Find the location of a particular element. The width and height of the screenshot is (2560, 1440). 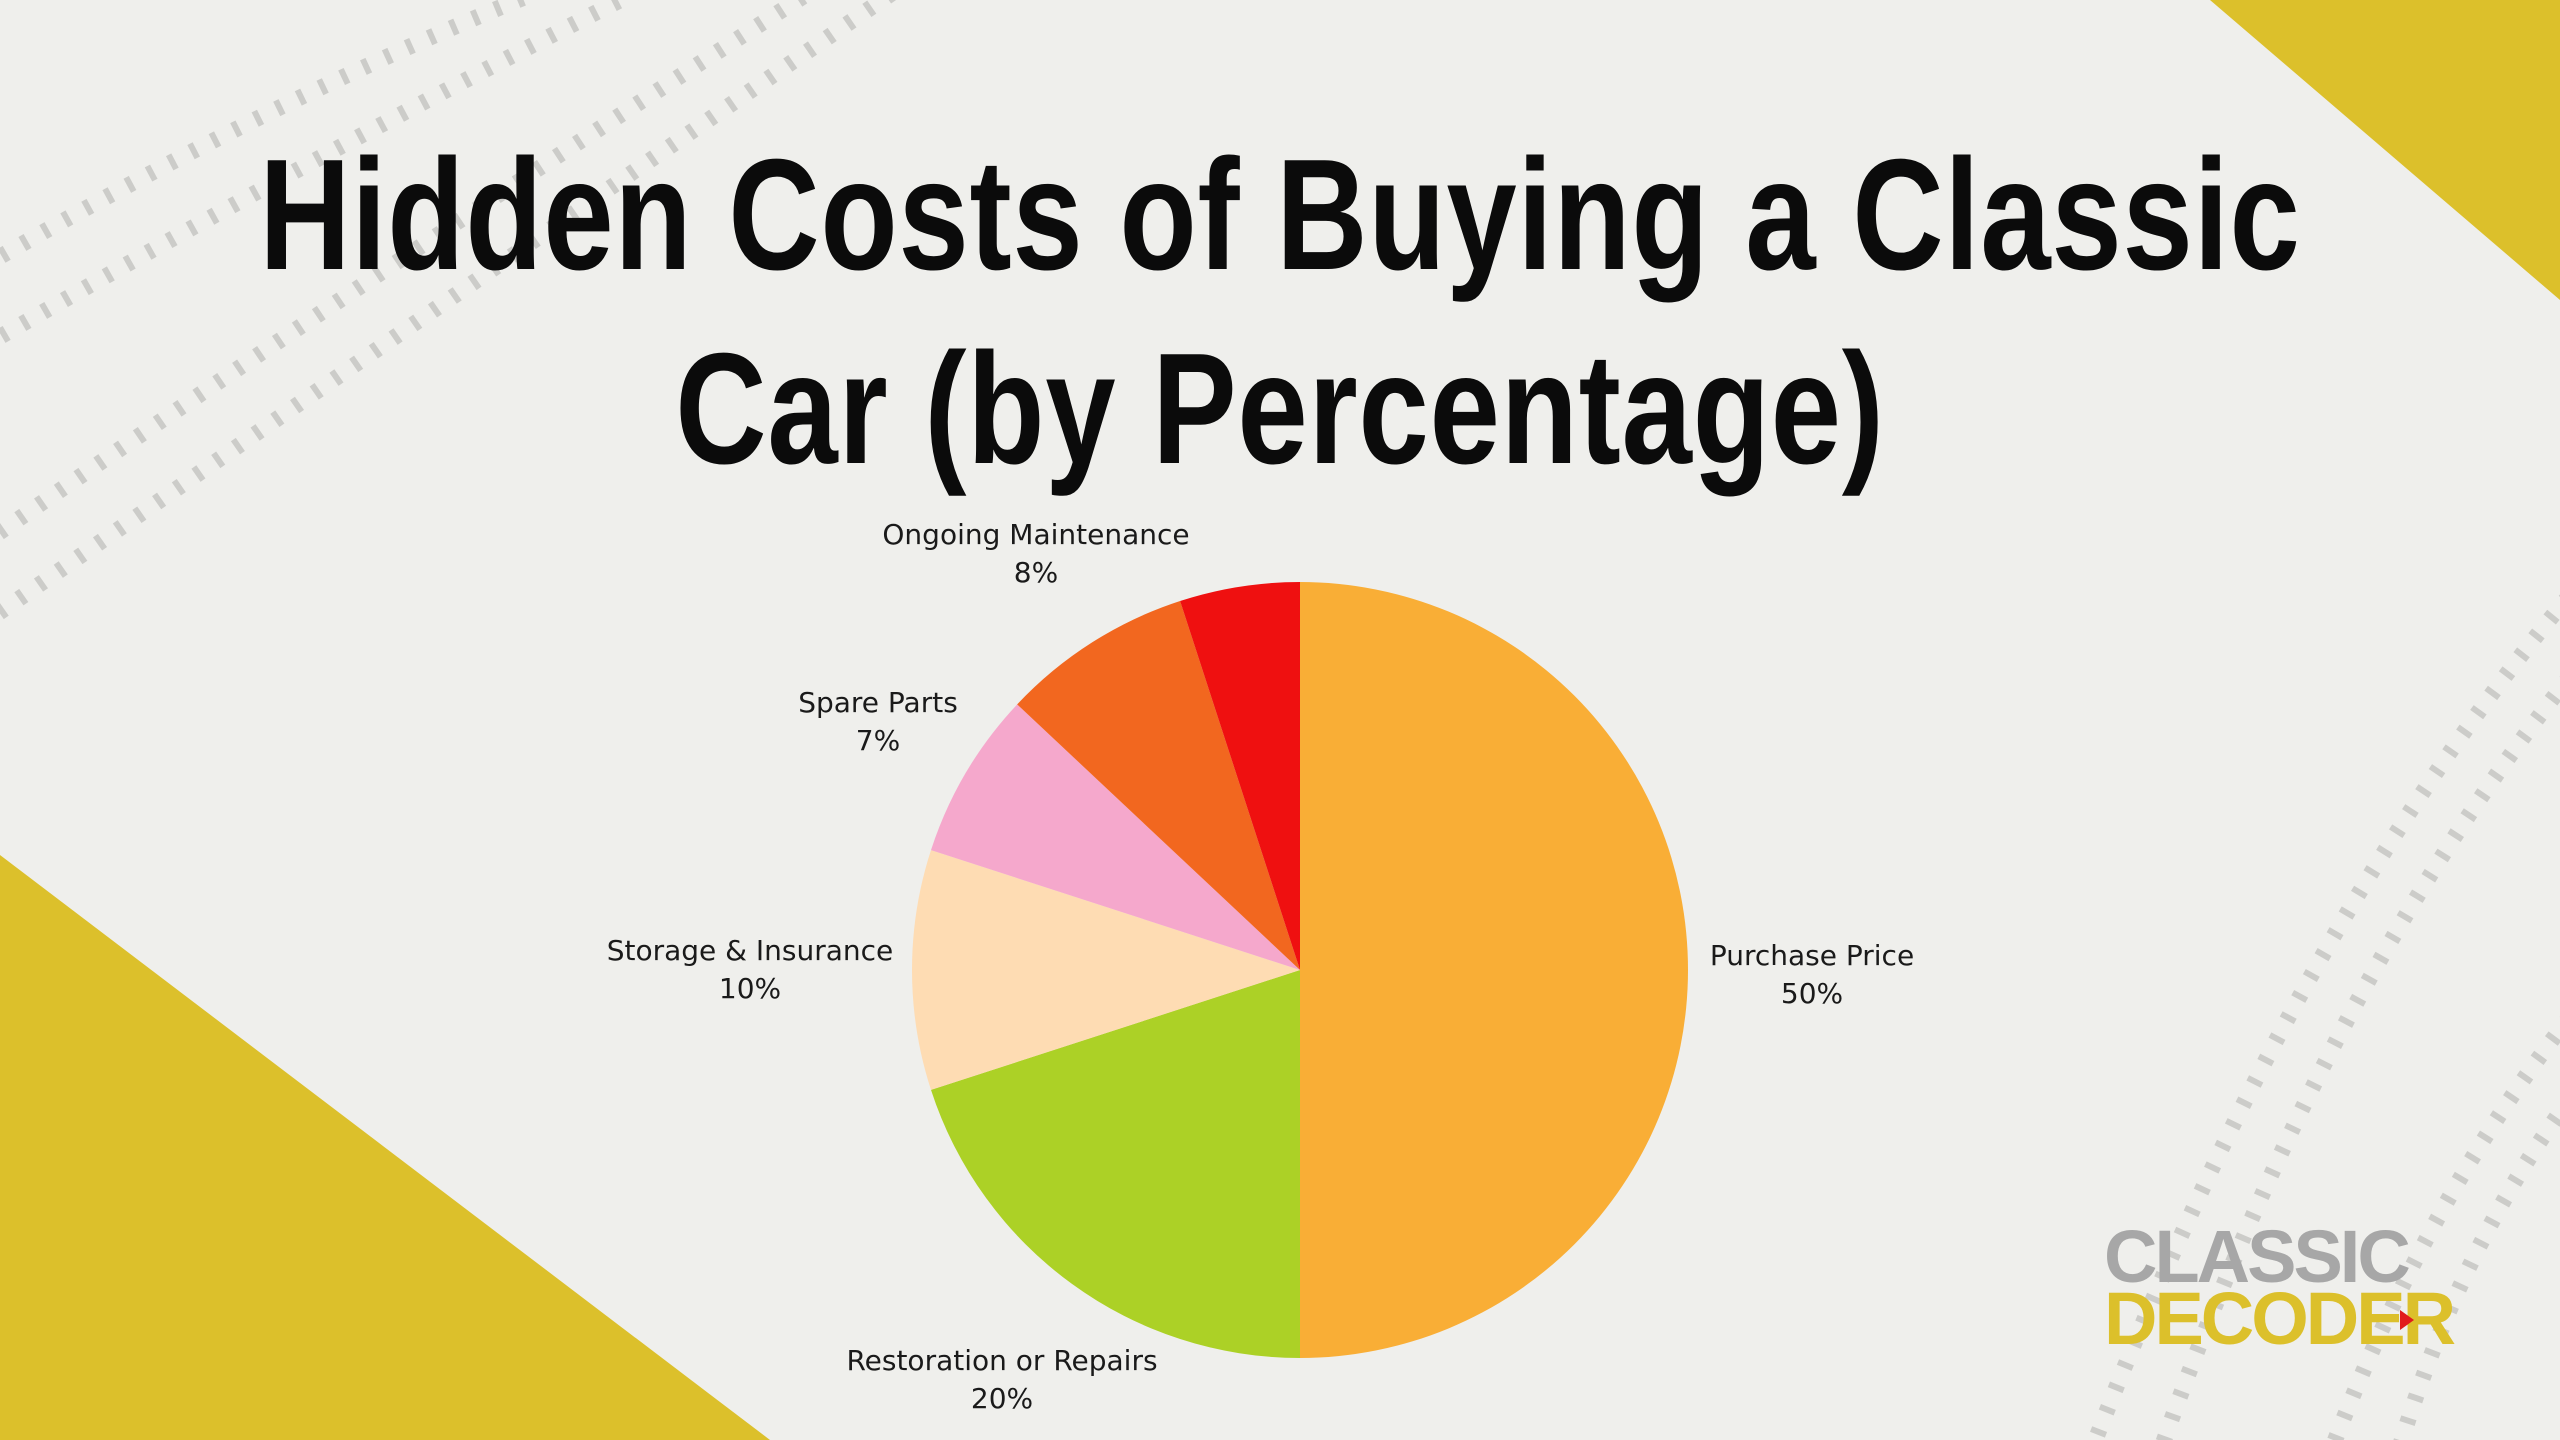

logo-line2: DECODER is located at coordinates (2280, 1318).